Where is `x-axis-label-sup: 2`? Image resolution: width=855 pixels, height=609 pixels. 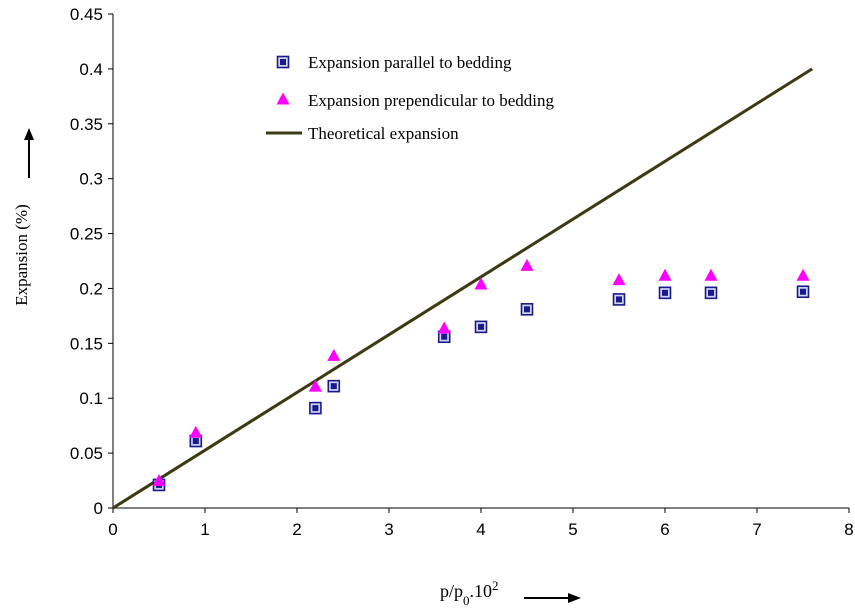 x-axis-label-sup: 2 is located at coordinates (495, 585).